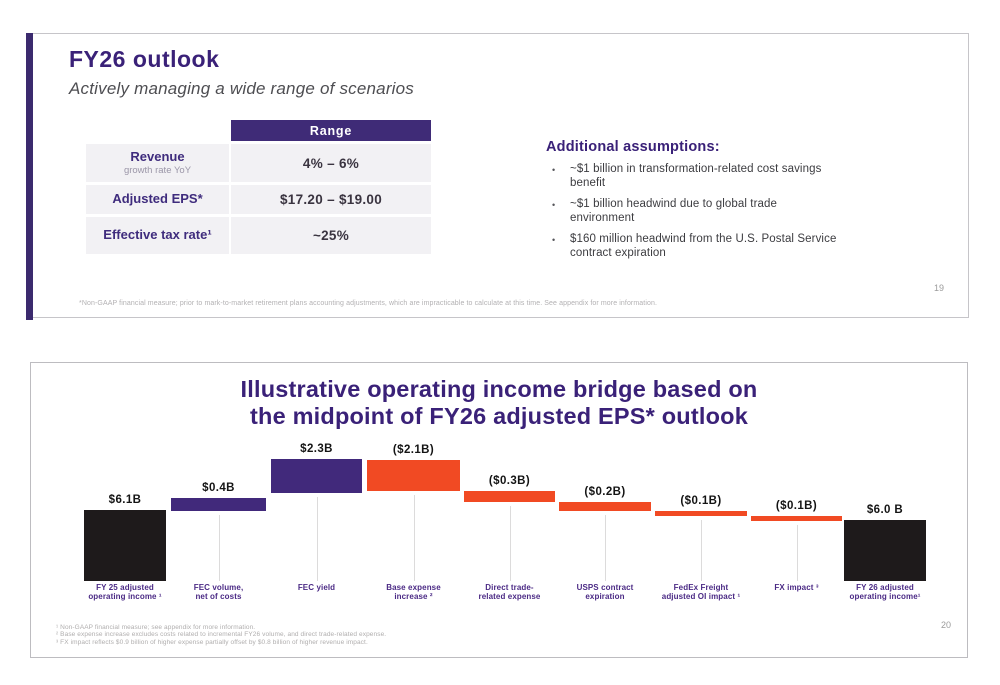  I want to click on row-label-cell: Revenue growth rate YoY, so click(157, 163).